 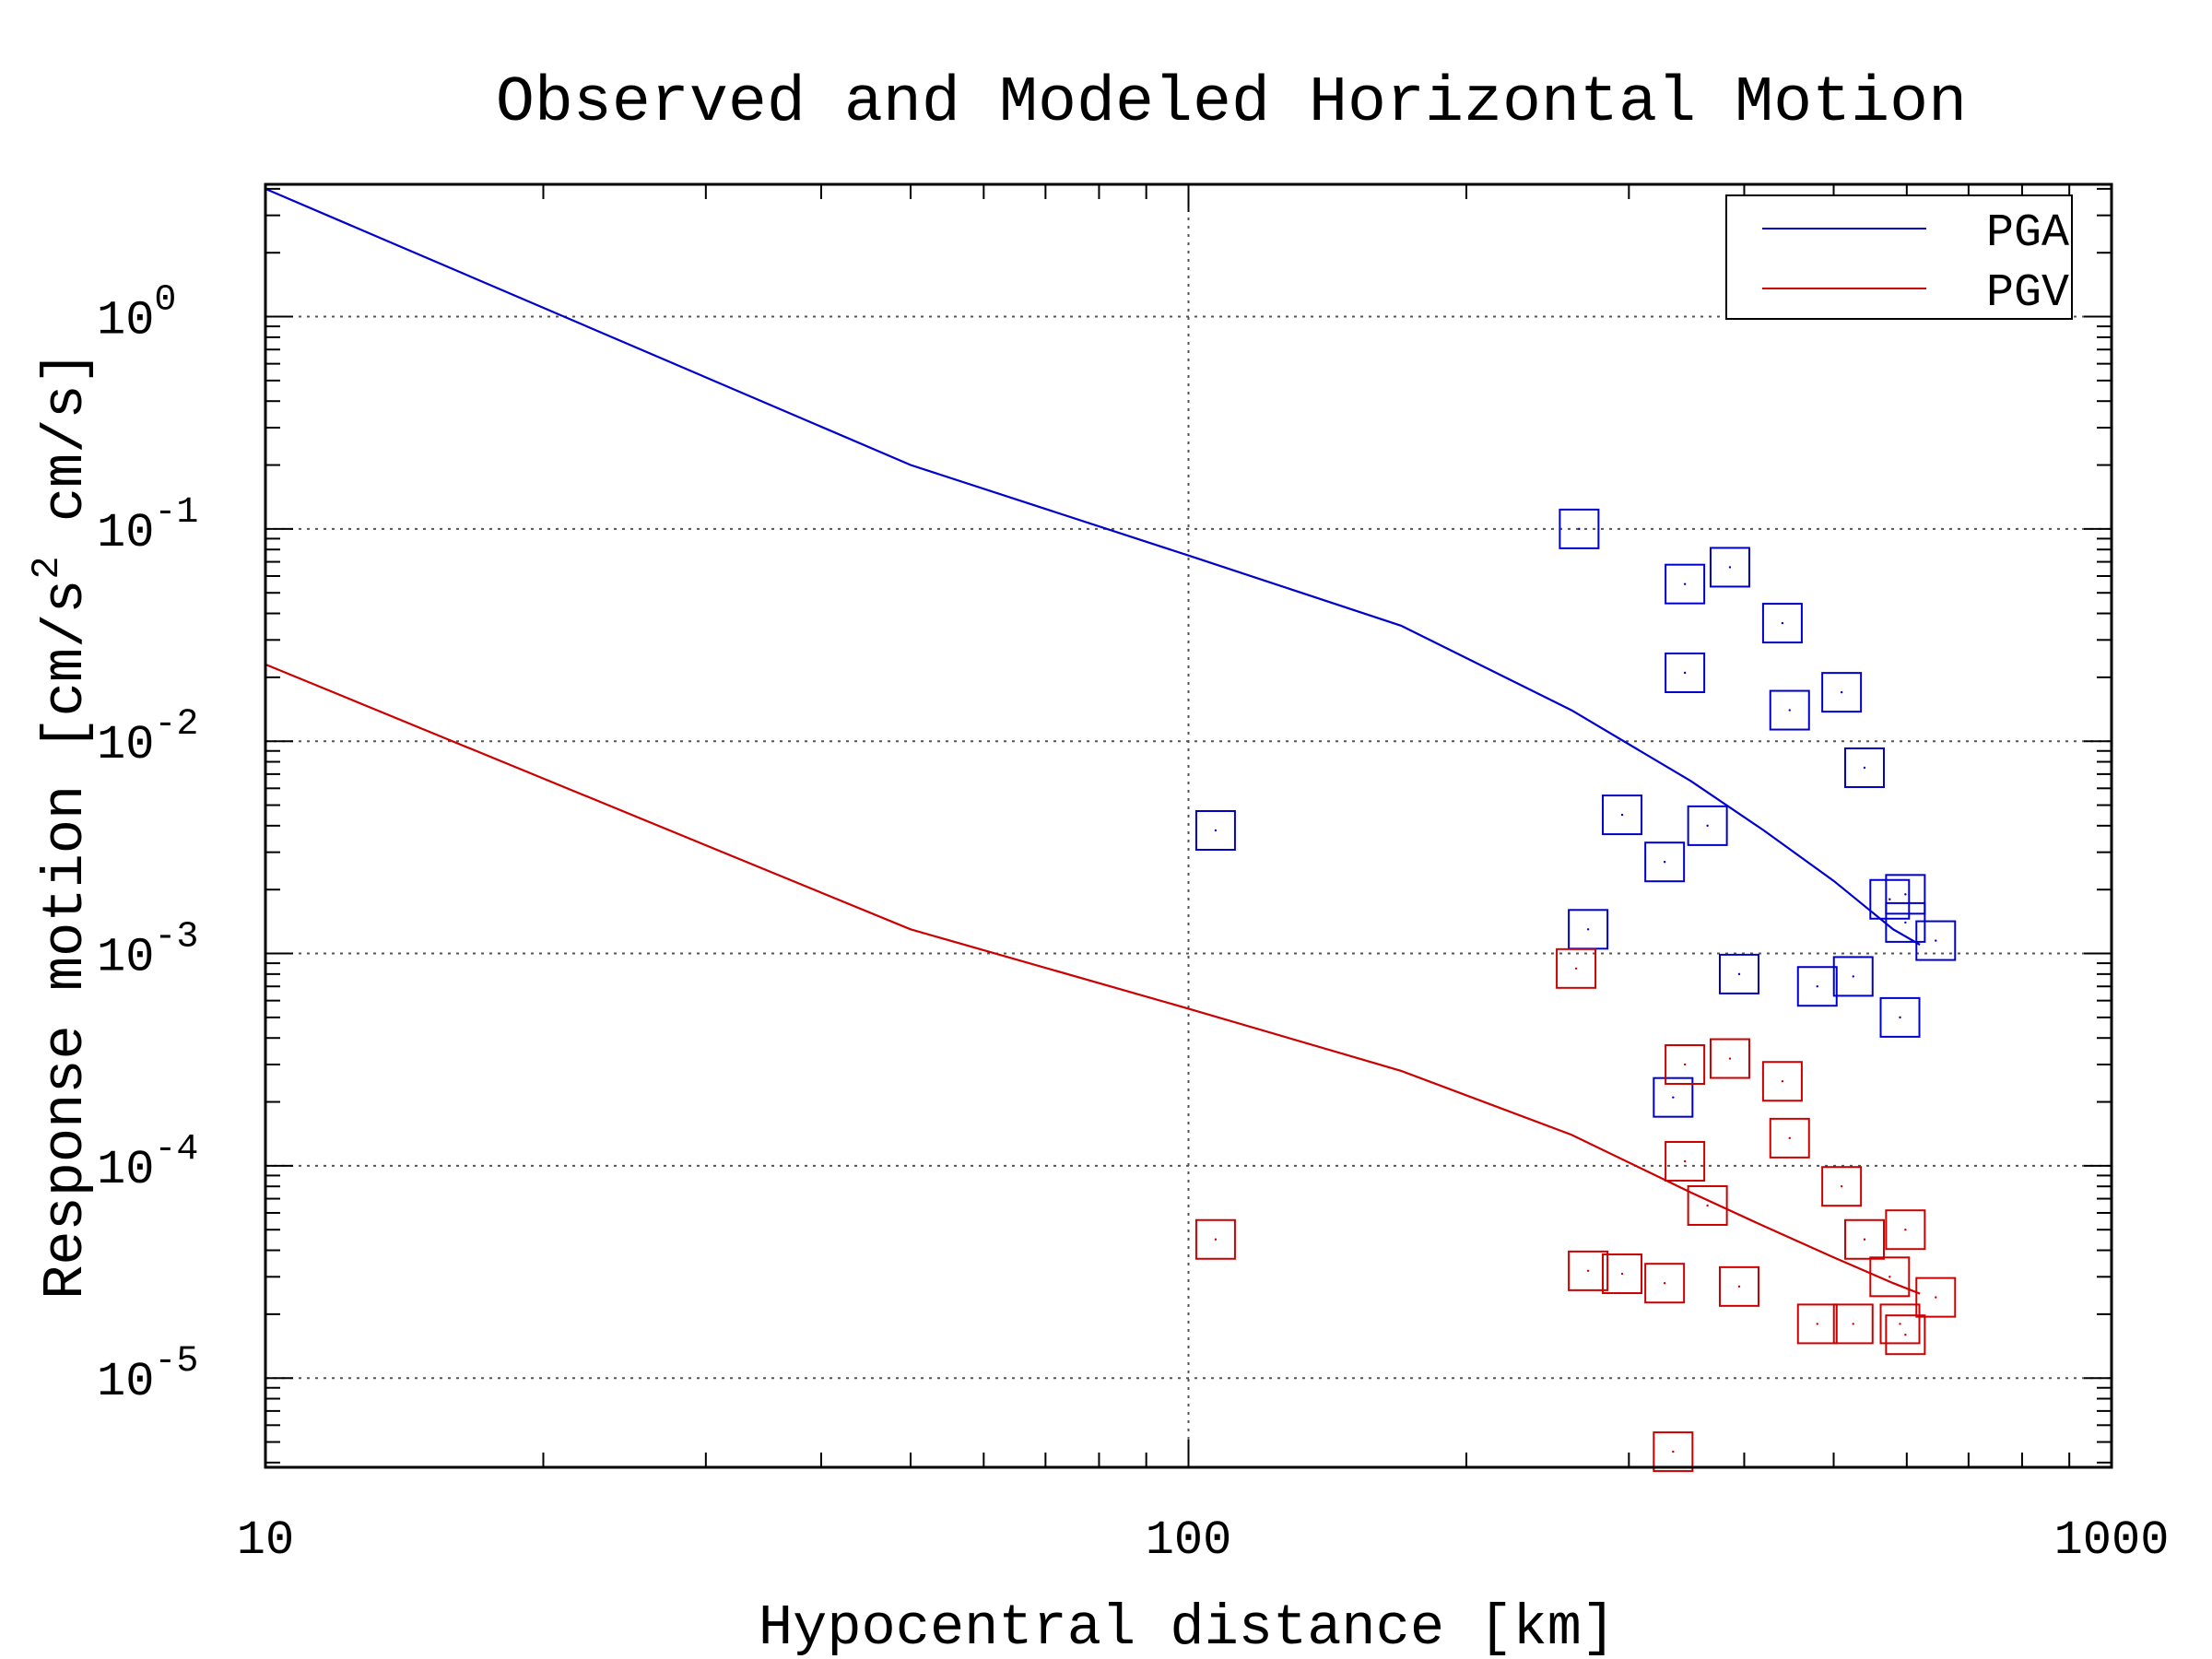 I want to click on y-tick-label-exponent: -2, so click(x=176, y=725).